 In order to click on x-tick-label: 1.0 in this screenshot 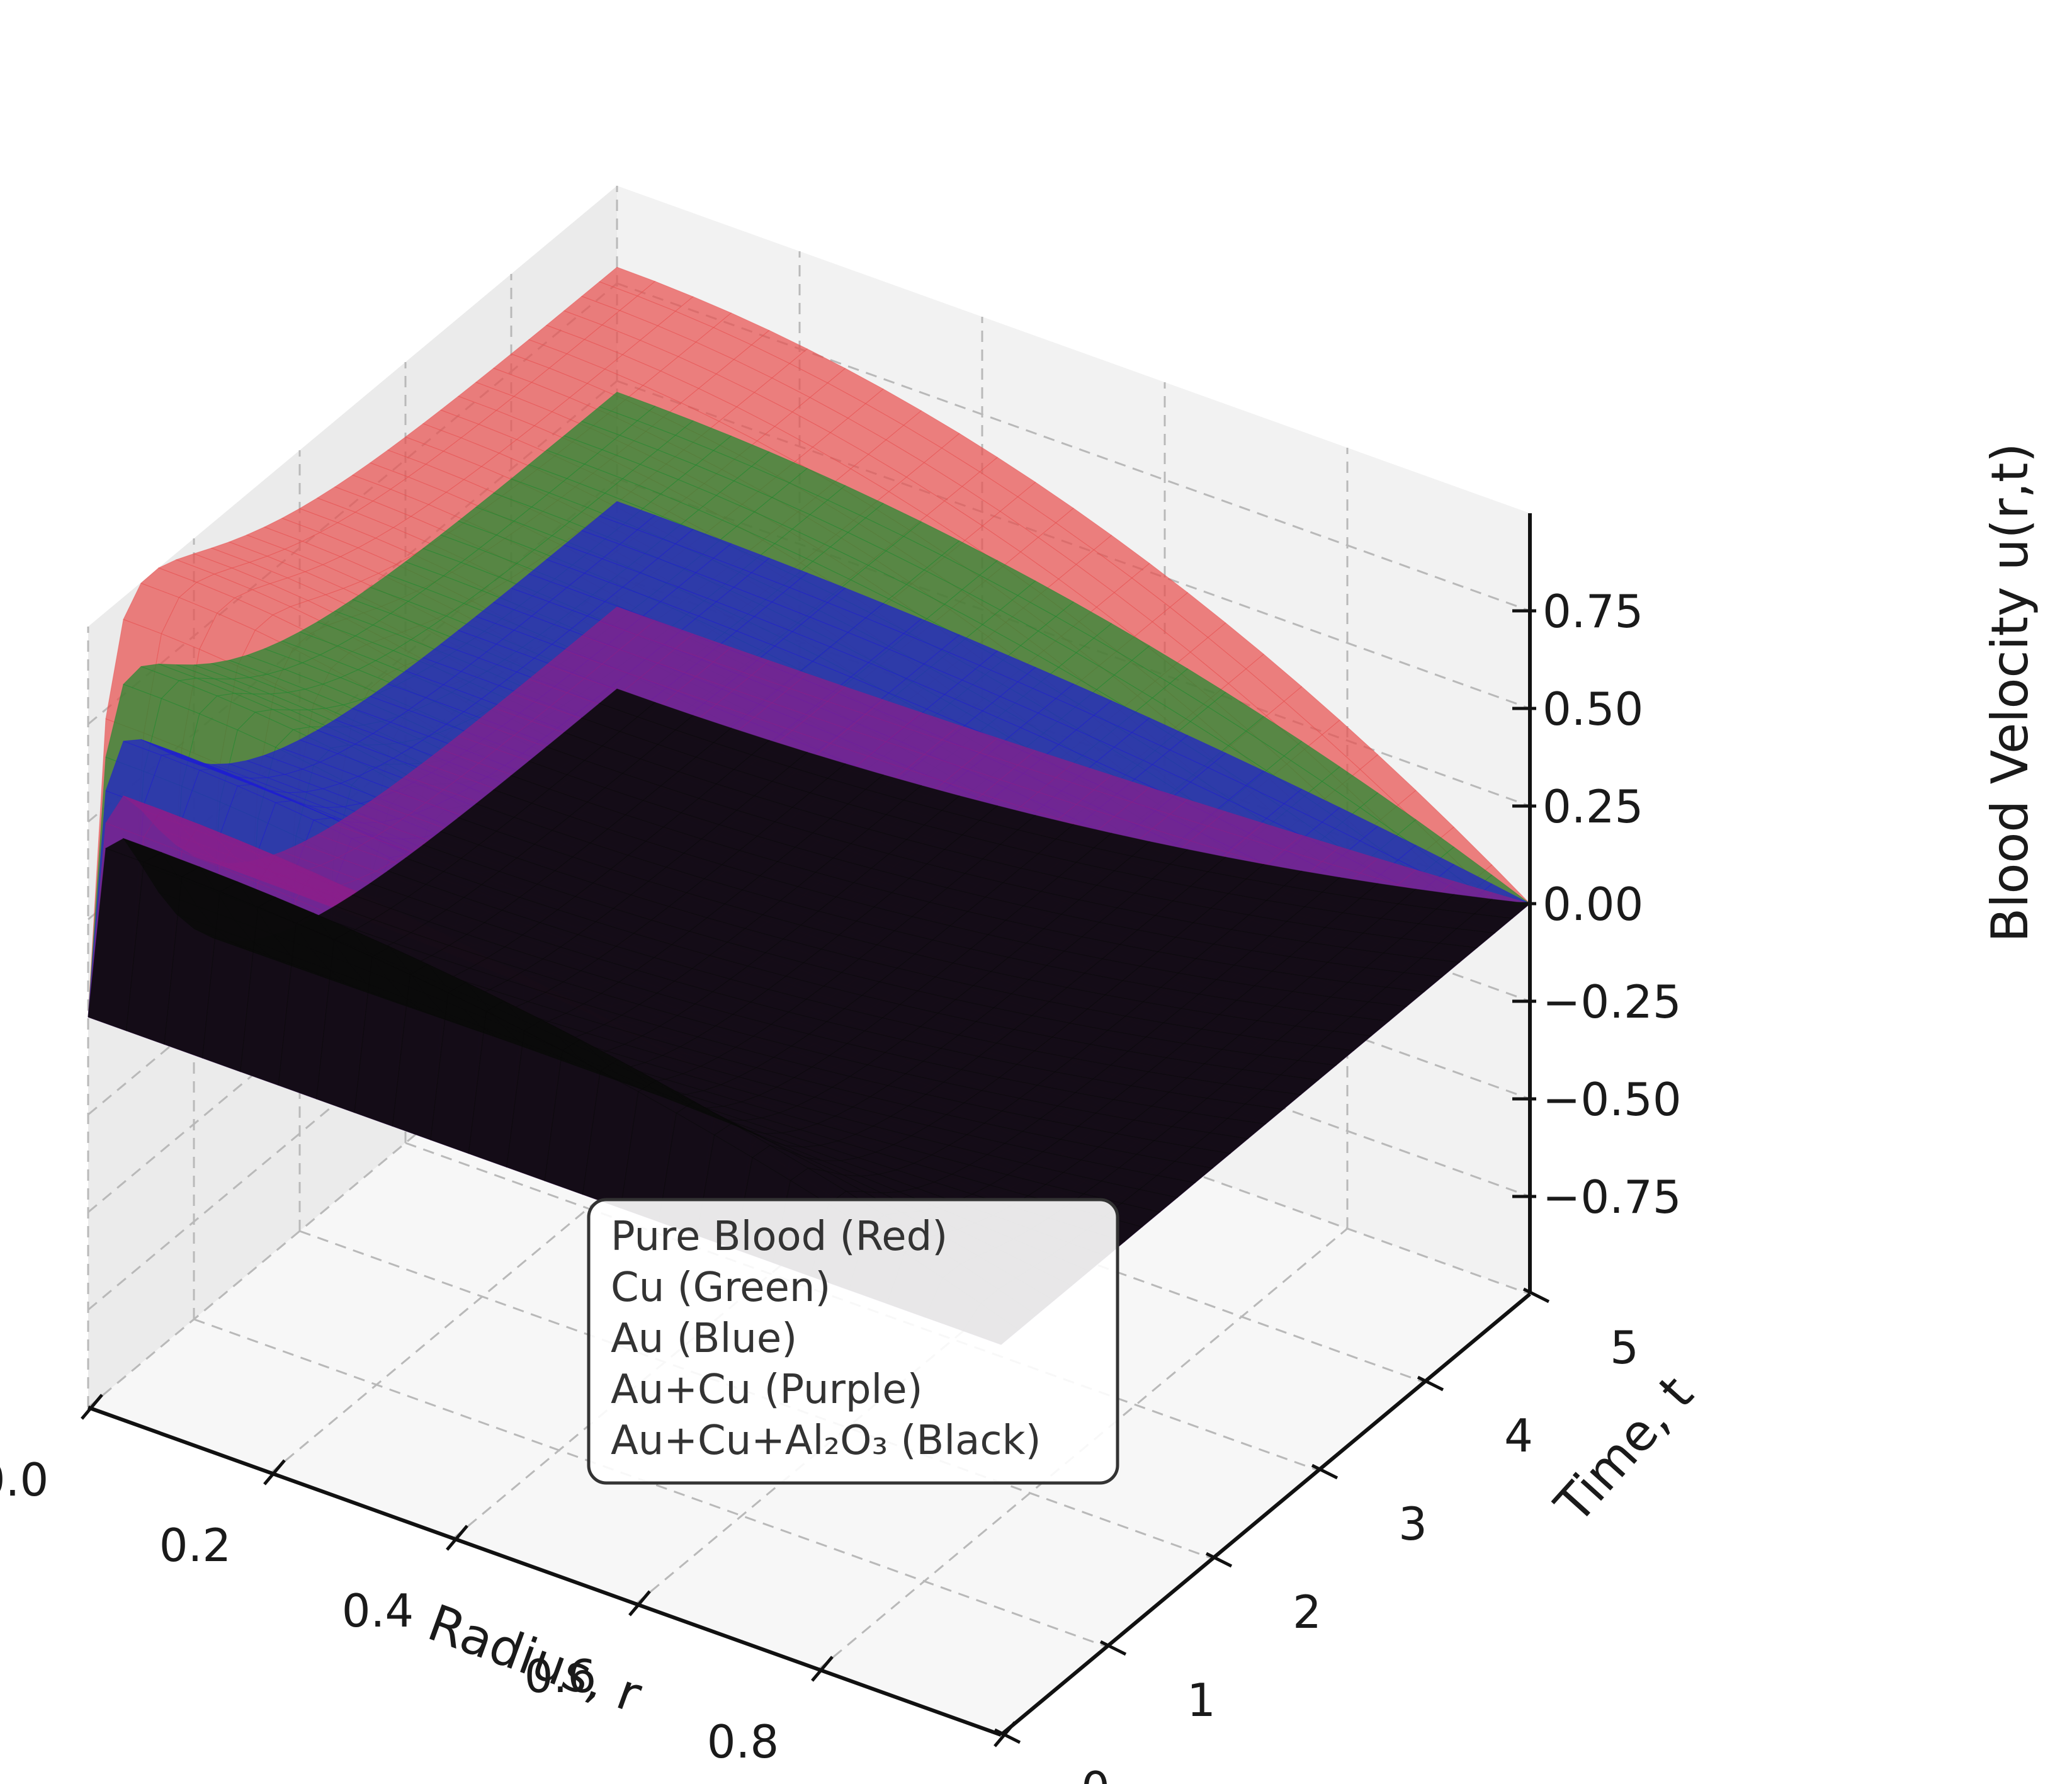, I will do `click(926, 1782)`.